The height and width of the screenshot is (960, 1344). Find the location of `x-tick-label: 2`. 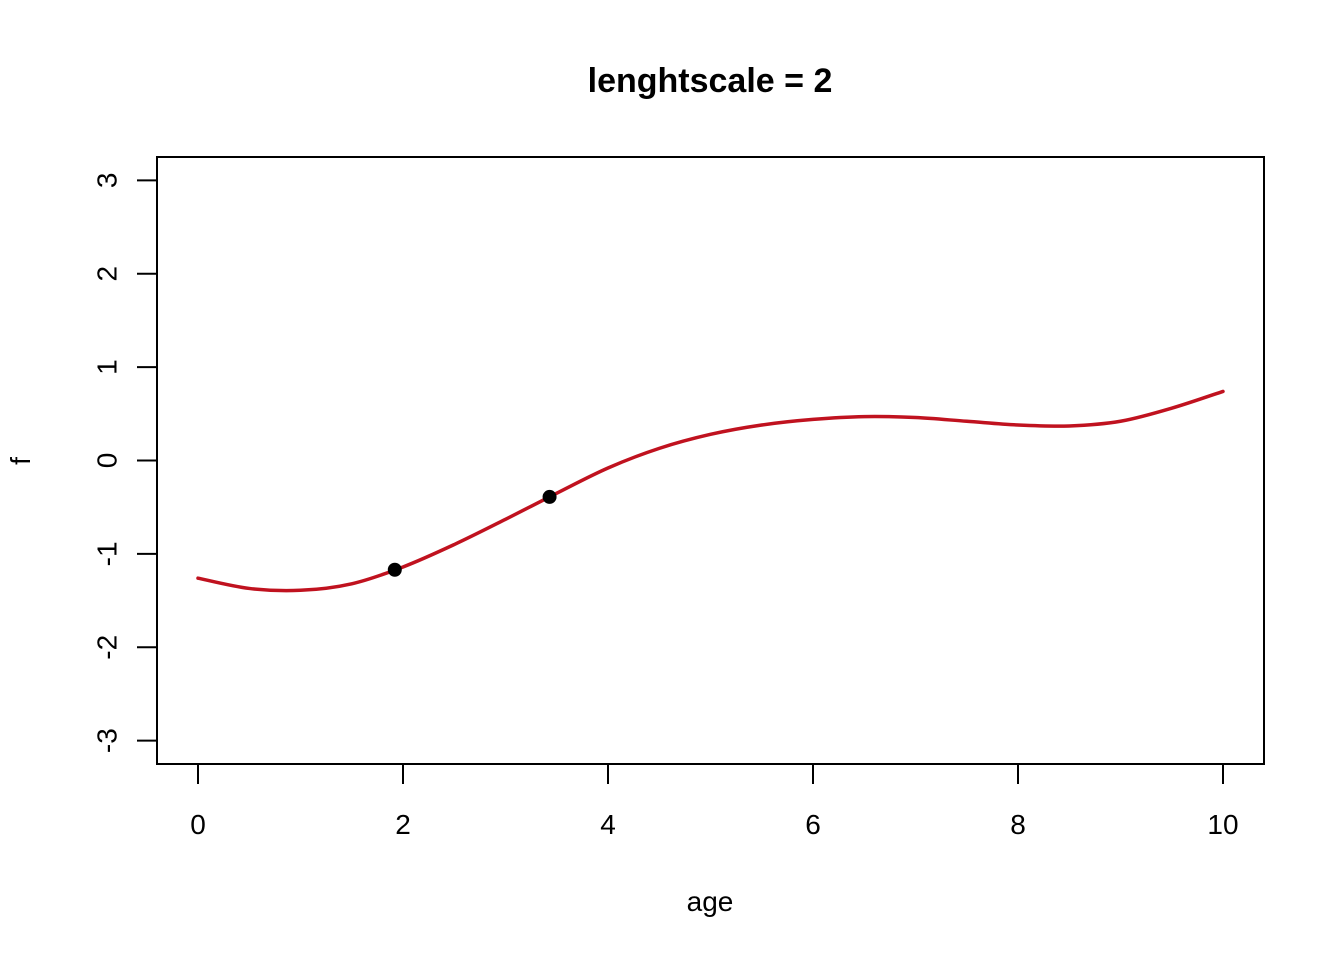

x-tick-label: 2 is located at coordinates (403, 824).